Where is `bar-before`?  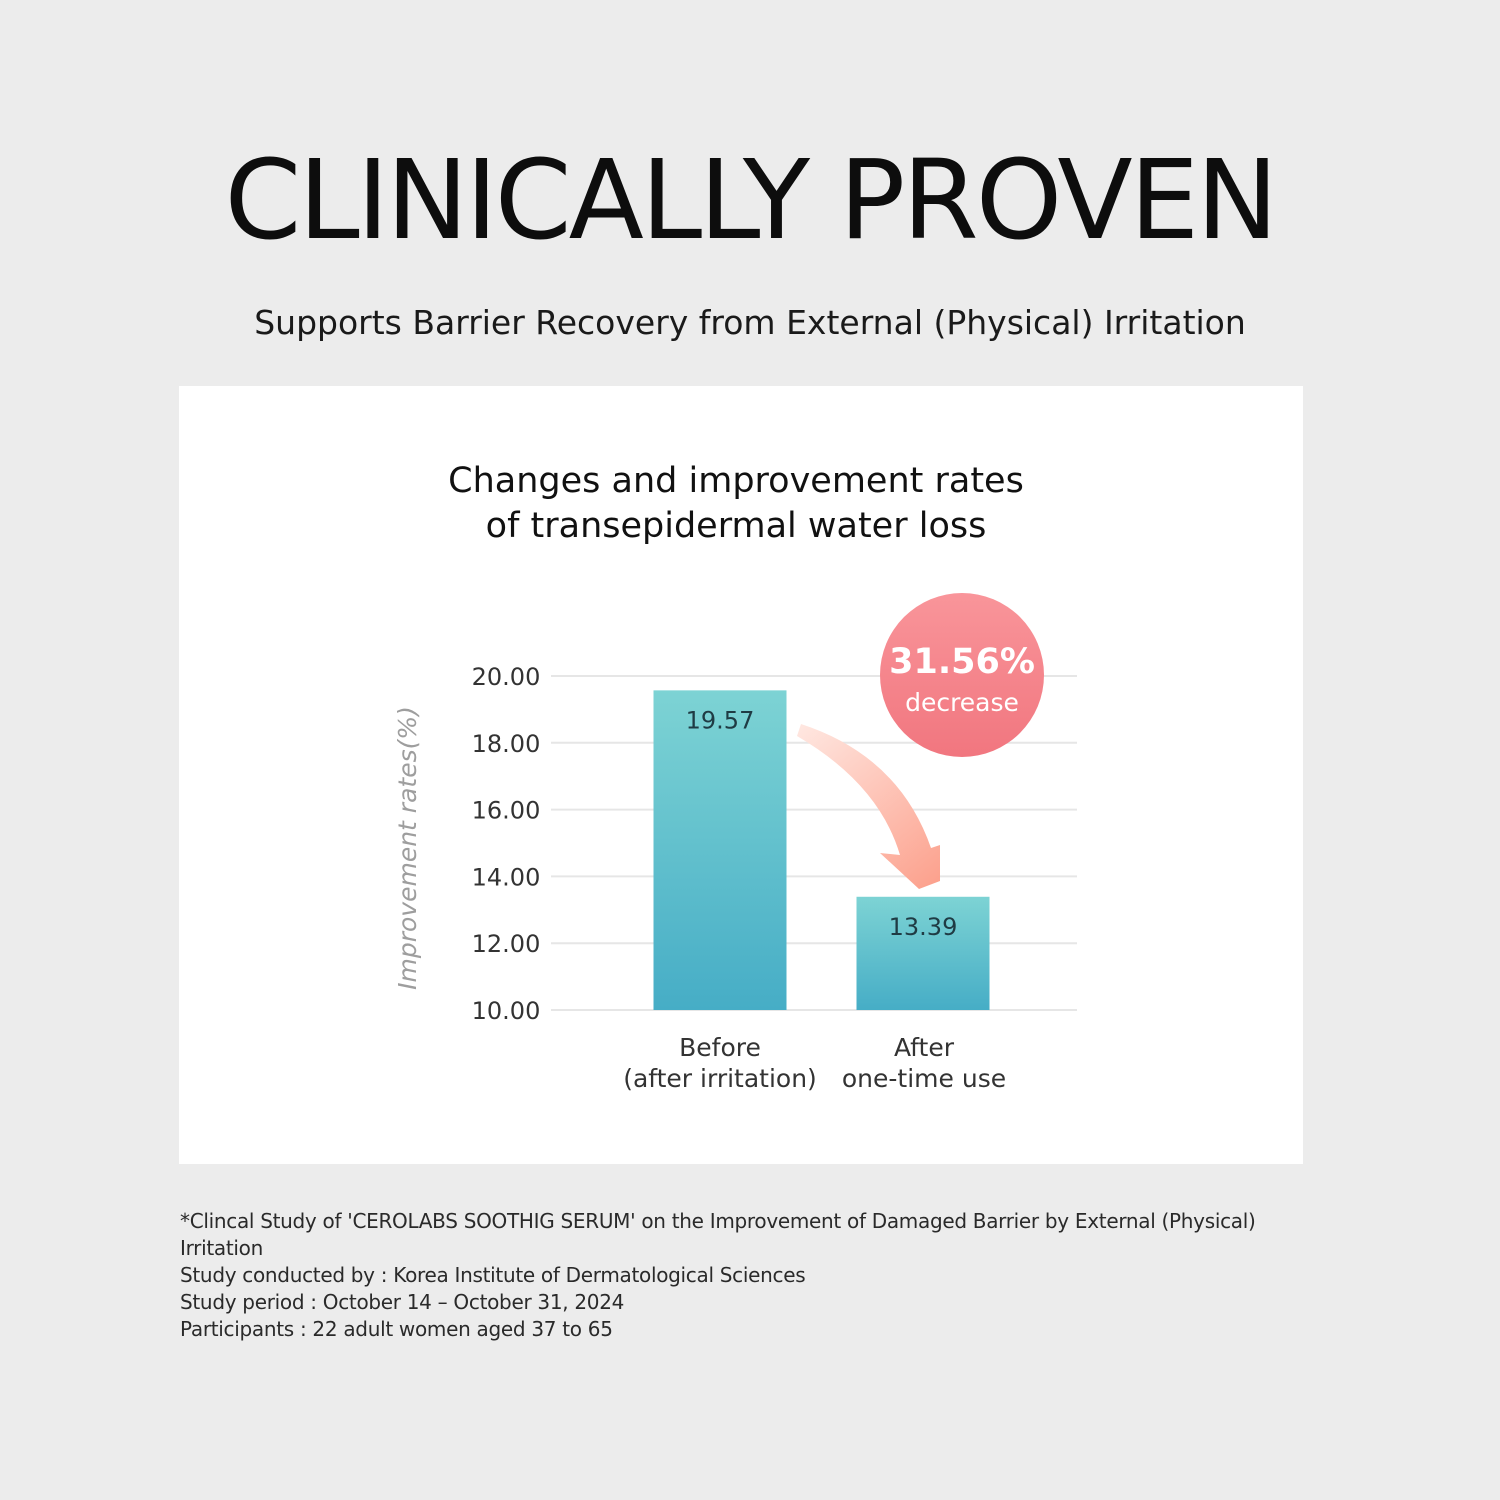
bar-before is located at coordinates (720, 850).